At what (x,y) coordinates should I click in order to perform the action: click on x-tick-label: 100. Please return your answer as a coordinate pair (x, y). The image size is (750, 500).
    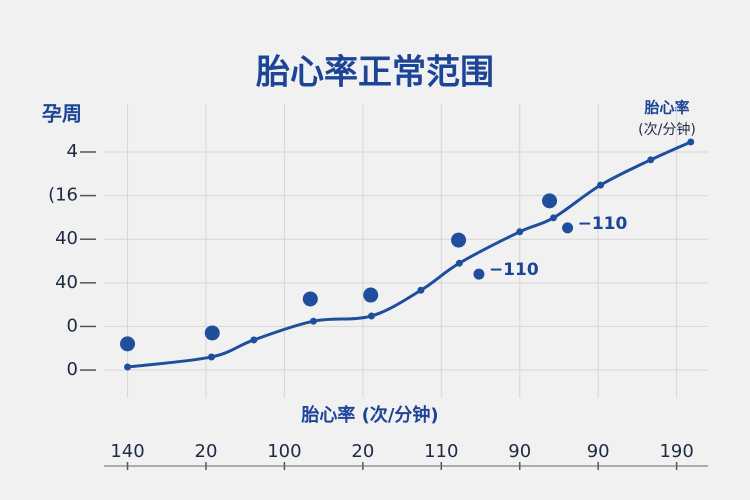
    Looking at the image, I should click on (284, 451).